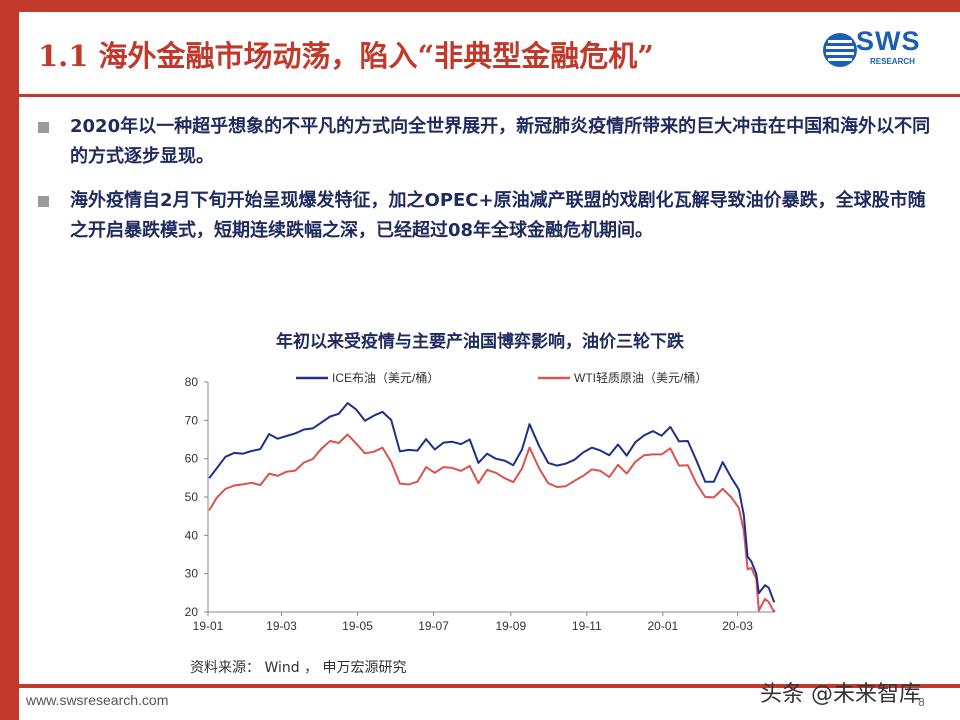  I want to click on x-tick-label: 20-01, so click(662, 626).